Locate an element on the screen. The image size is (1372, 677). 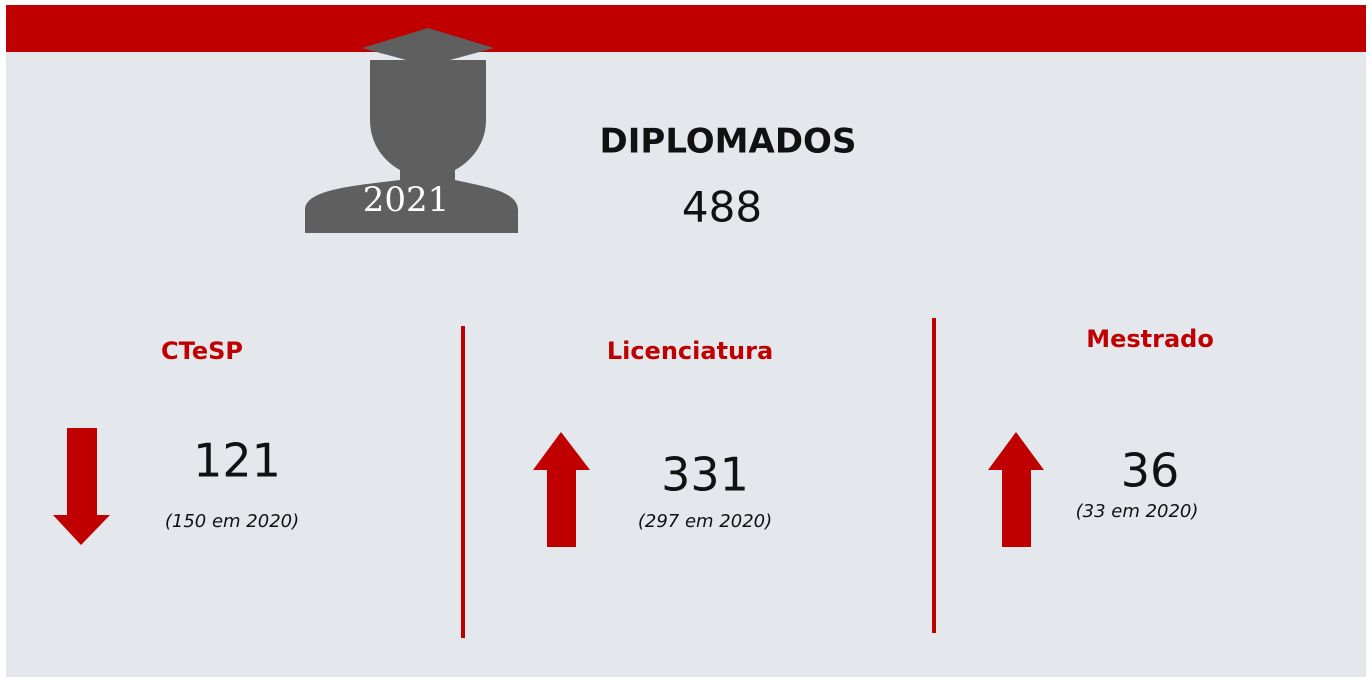
title: DIPLOMADOS is located at coordinates (728, 142).